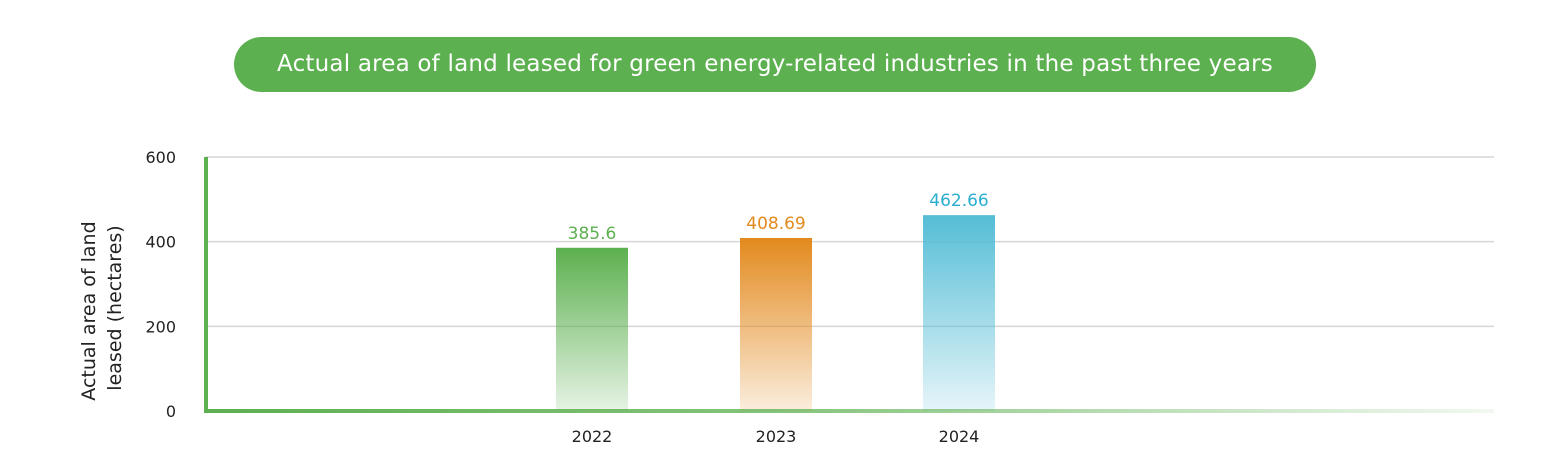  Describe the element at coordinates (959, 313) in the screenshot. I see `bar-2024` at that location.